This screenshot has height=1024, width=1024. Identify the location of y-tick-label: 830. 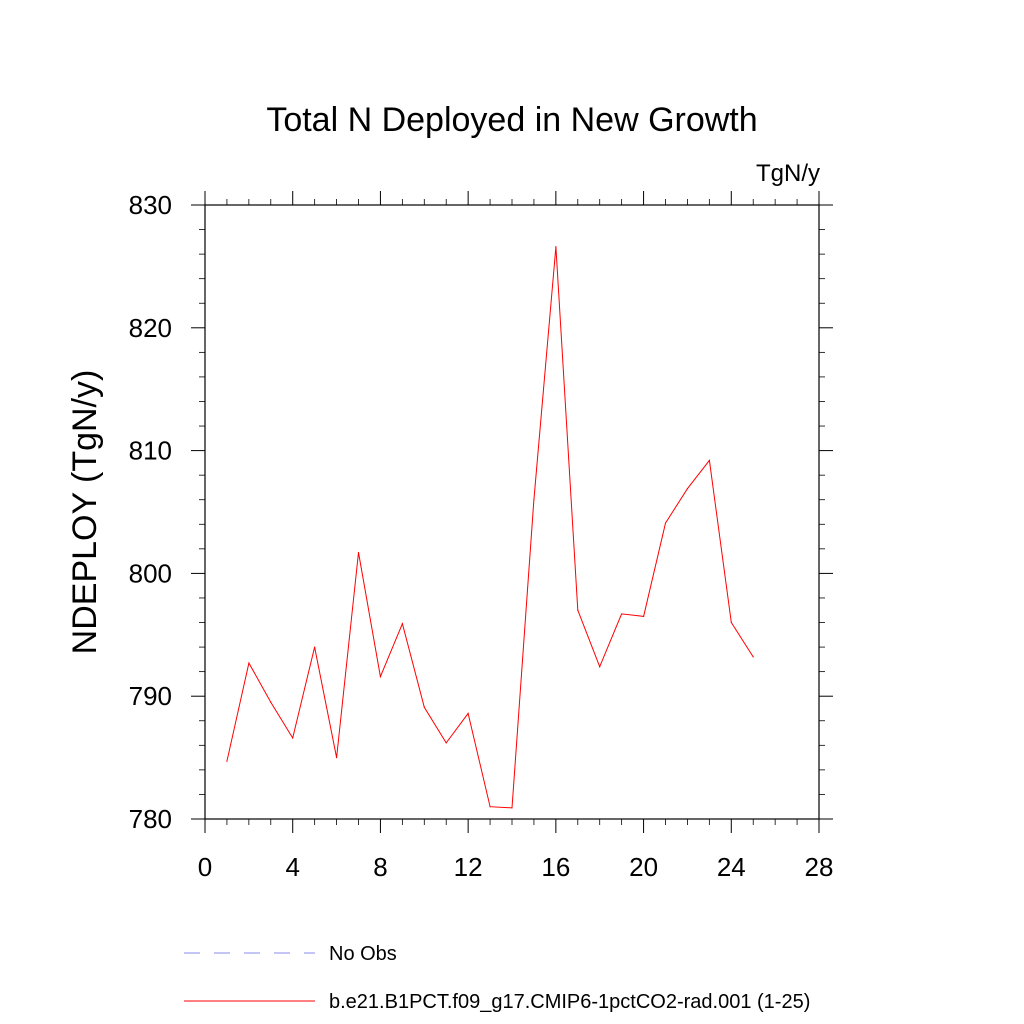
(150, 205).